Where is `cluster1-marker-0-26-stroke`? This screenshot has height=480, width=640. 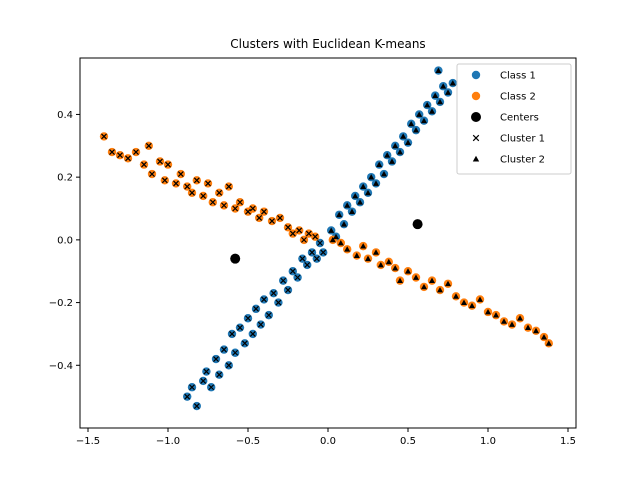
cluster1-marker-0-26-stroke is located at coordinates (302, 258).